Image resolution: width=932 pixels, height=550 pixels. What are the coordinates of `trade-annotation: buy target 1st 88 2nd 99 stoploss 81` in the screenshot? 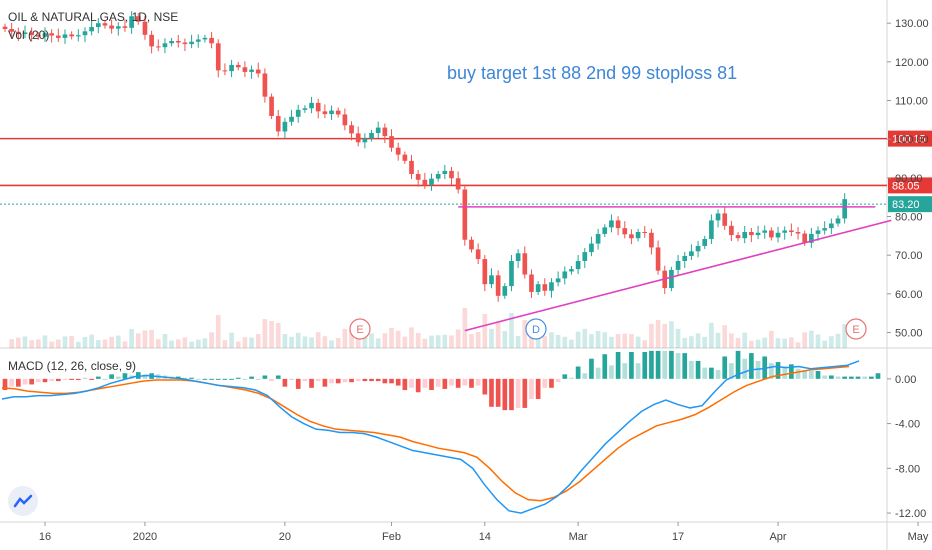 It's located at (592, 73).